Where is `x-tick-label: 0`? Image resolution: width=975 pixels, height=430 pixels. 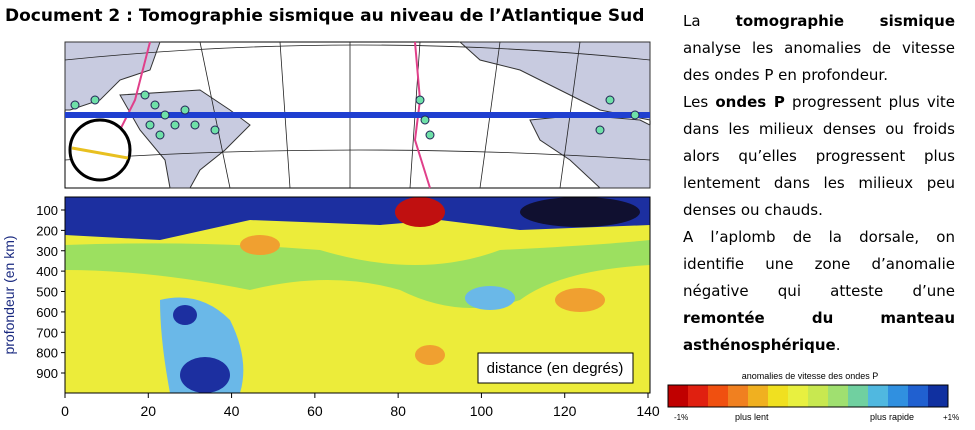
x-tick-label: 0 is located at coordinates (65, 411).